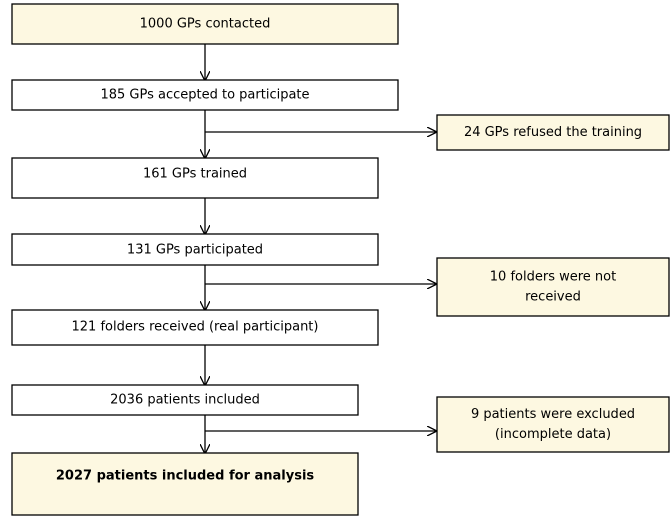  What do you see at coordinates (185, 476) in the screenshot?
I see `box-label: 2027 patients included for analysis` at bounding box center [185, 476].